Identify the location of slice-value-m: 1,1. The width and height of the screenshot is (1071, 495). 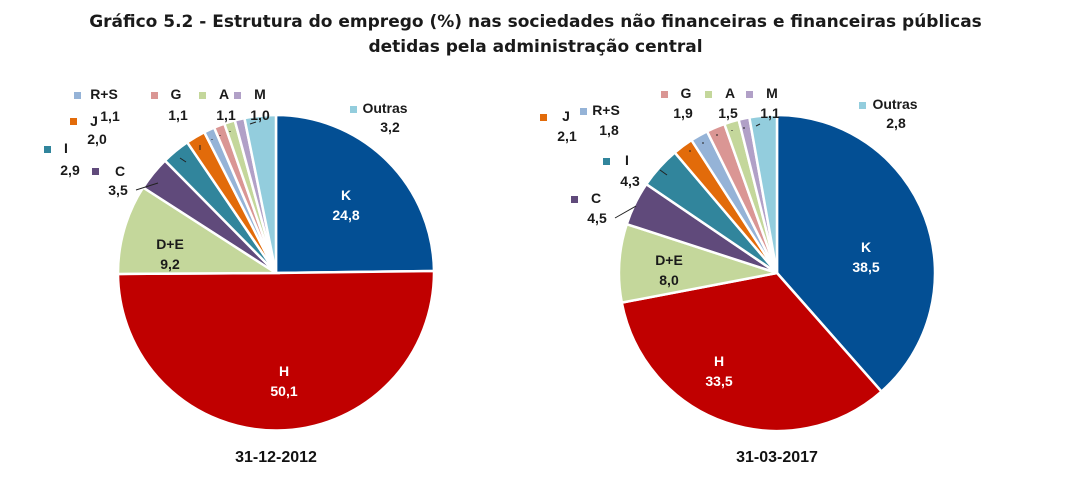
(770, 113).